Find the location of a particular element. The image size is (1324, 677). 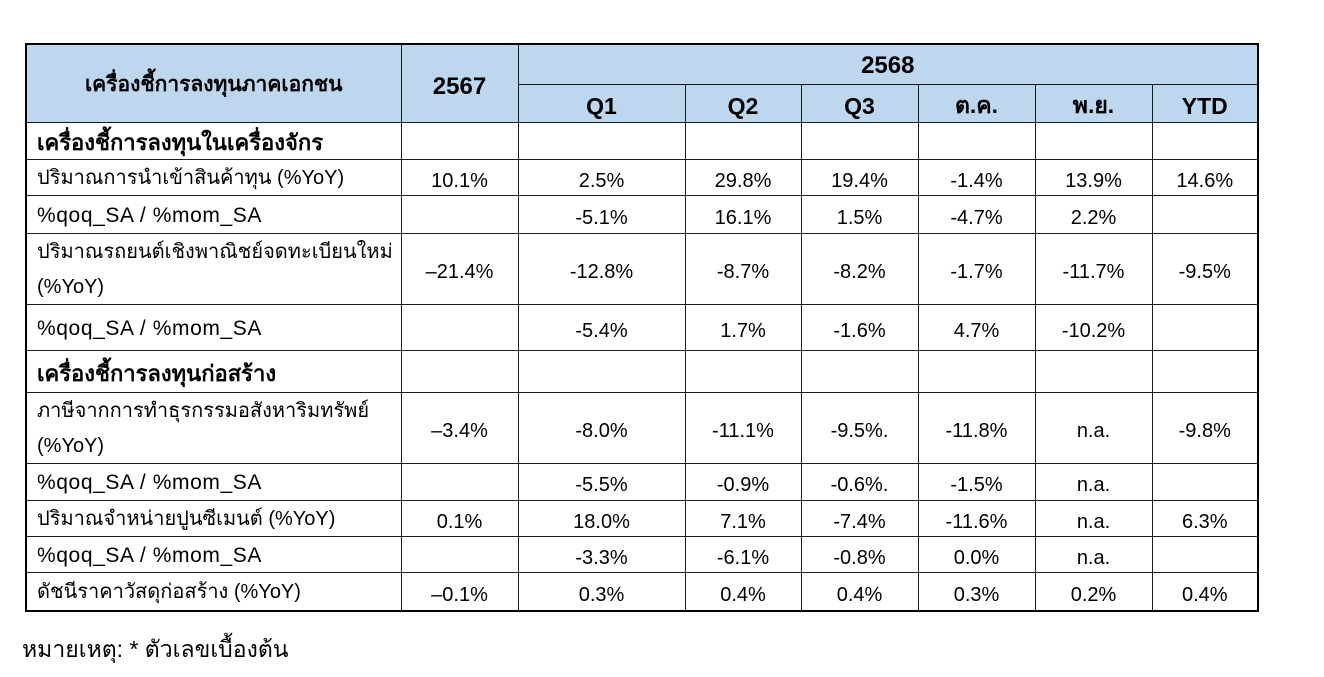

value-cell-YTD: -9.5% is located at coordinates (1205, 268).